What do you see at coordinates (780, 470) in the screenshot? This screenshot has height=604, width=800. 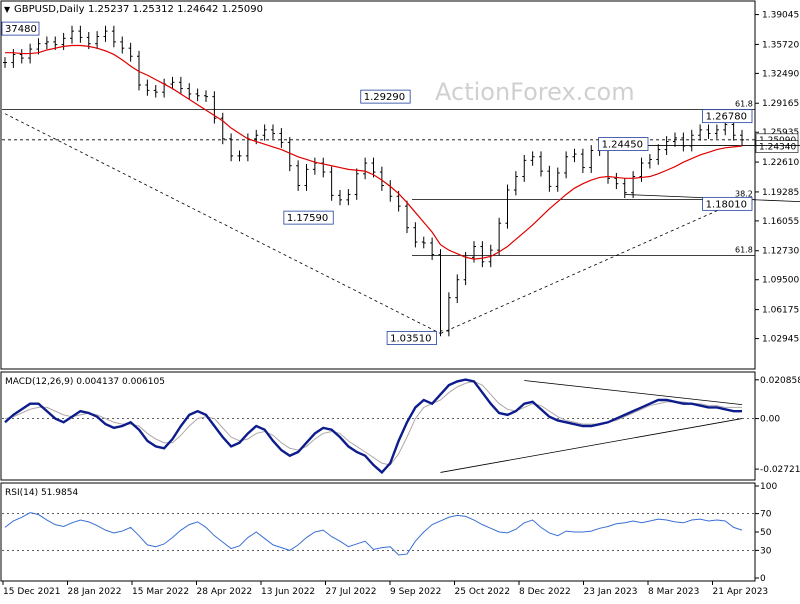 I see `macd-tick-label: -0.027213` at bounding box center [780, 470].